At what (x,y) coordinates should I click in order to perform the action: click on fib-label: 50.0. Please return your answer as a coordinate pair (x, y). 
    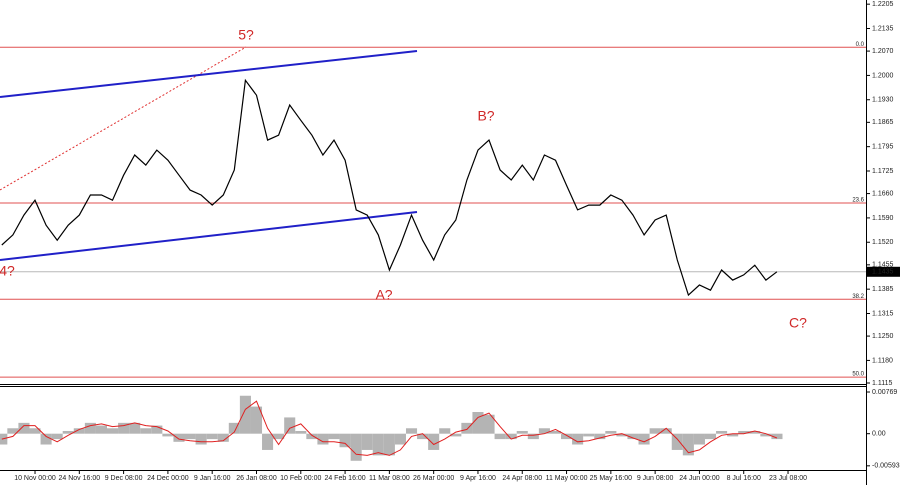
    Looking at the image, I should click on (858, 375).